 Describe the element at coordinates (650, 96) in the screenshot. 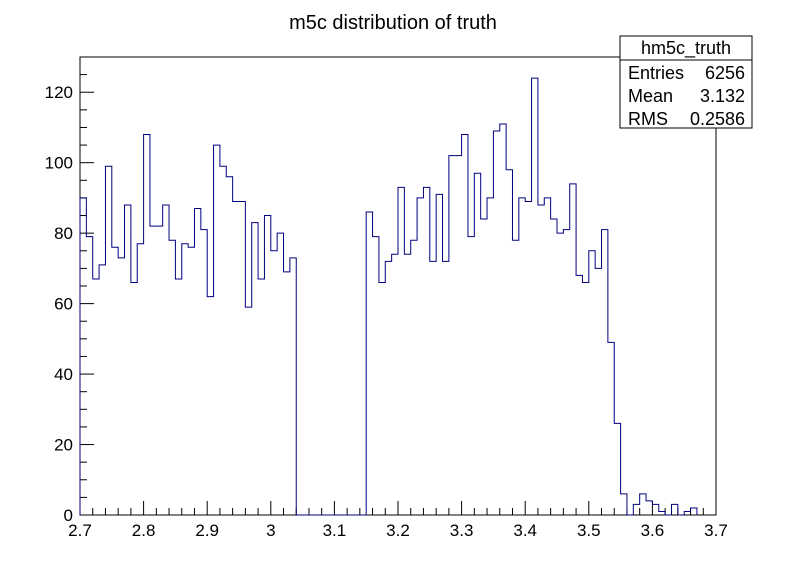

I see `stats-mean-label: Mean` at that location.